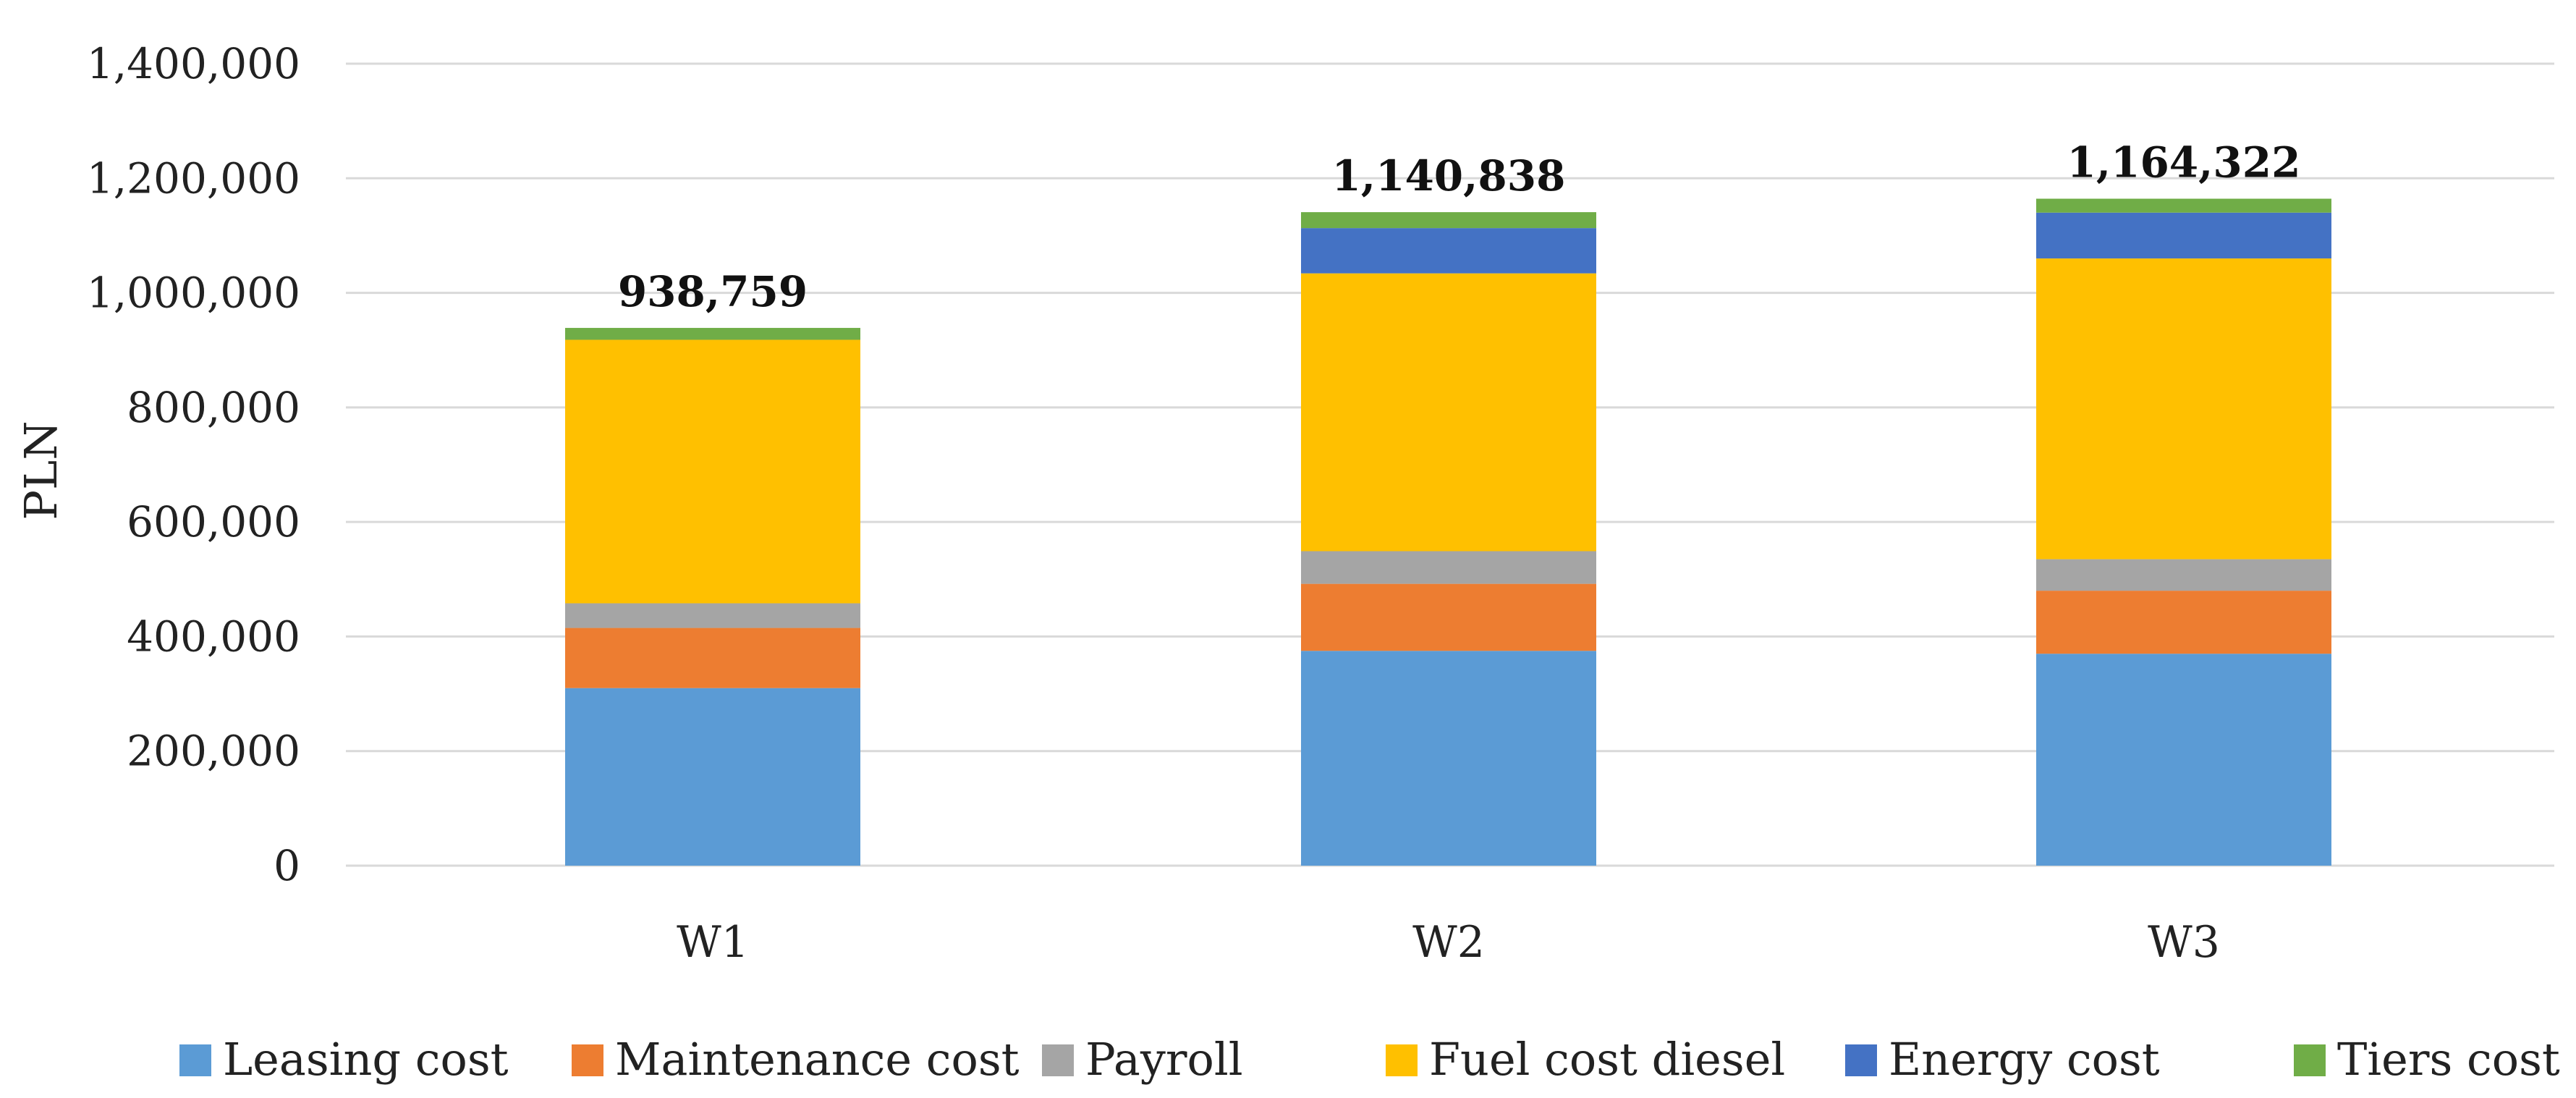 The height and width of the screenshot is (1098, 2576). What do you see at coordinates (712, 658) in the screenshot?
I see `bar-w1-maintenance-cost` at bounding box center [712, 658].